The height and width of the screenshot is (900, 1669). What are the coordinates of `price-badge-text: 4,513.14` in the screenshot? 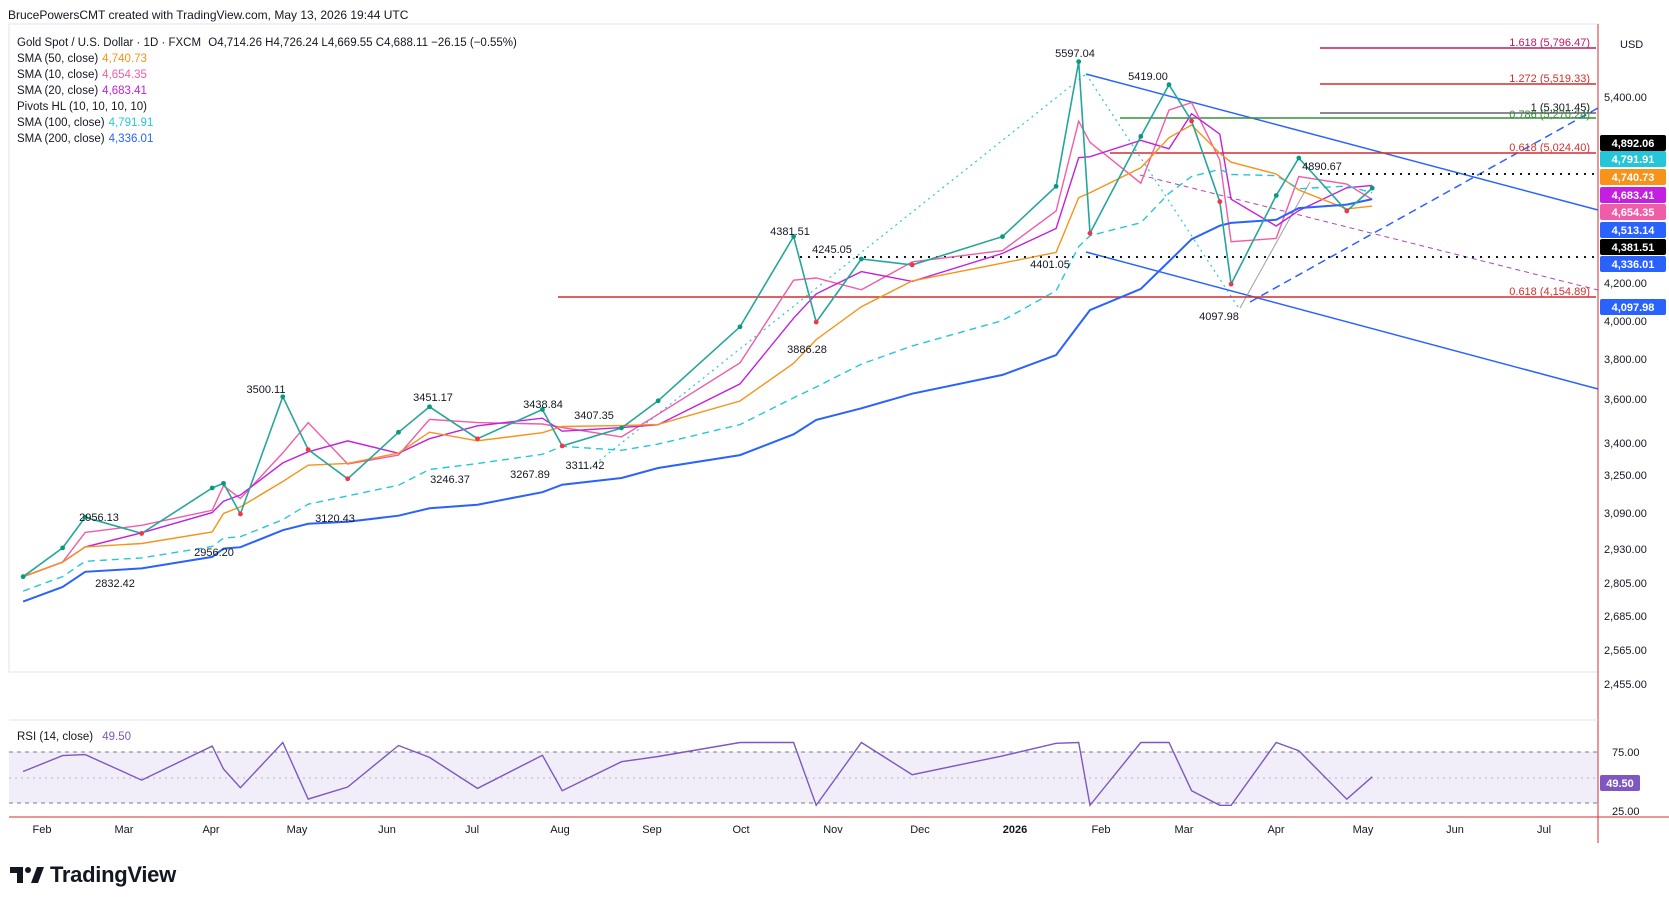 It's located at (1634, 231).